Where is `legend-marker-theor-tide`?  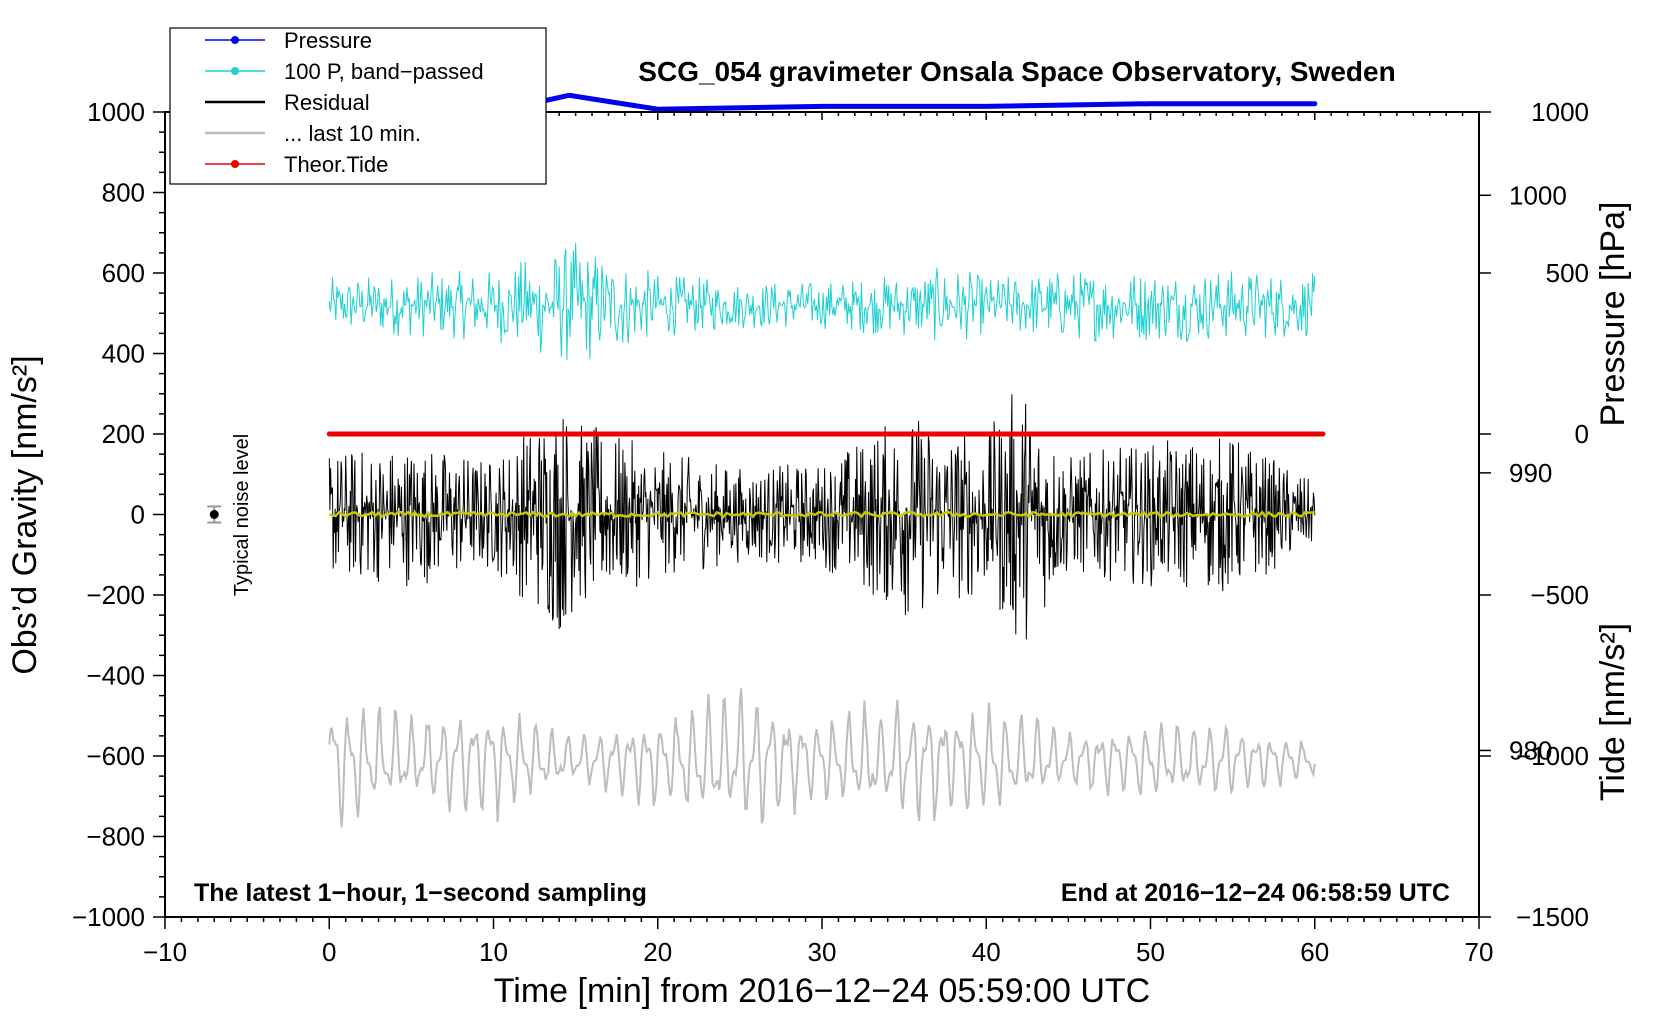 legend-marker-theor-tide is located at coordinates (235, 164).